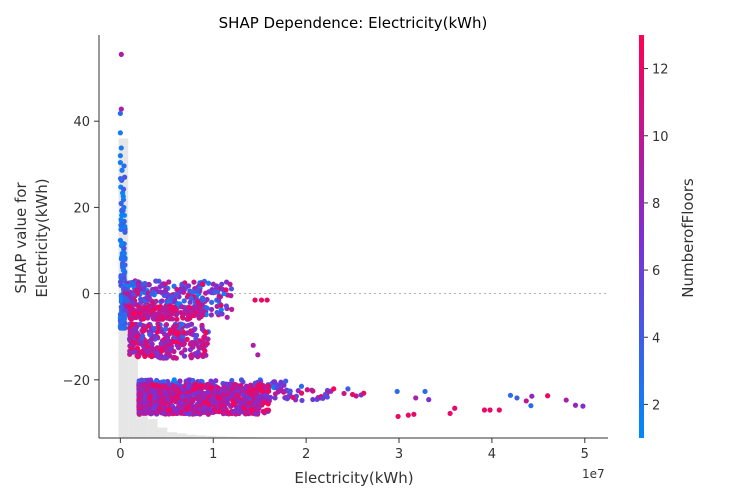  Describe the element at coordinates (21, 238) in the screenshot. I see `y-axis-label-line1: SHAP value for` at that location.